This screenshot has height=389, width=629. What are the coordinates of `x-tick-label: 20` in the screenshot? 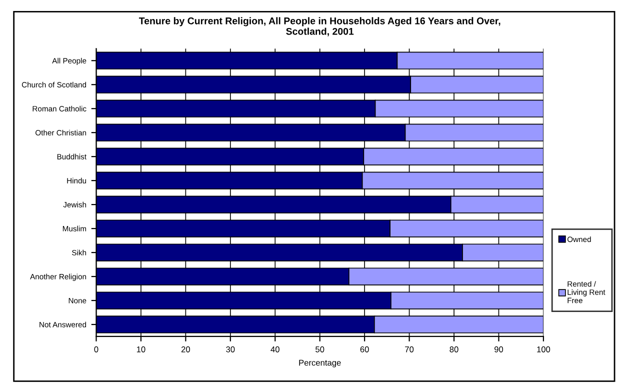 It's located at (185, 349).